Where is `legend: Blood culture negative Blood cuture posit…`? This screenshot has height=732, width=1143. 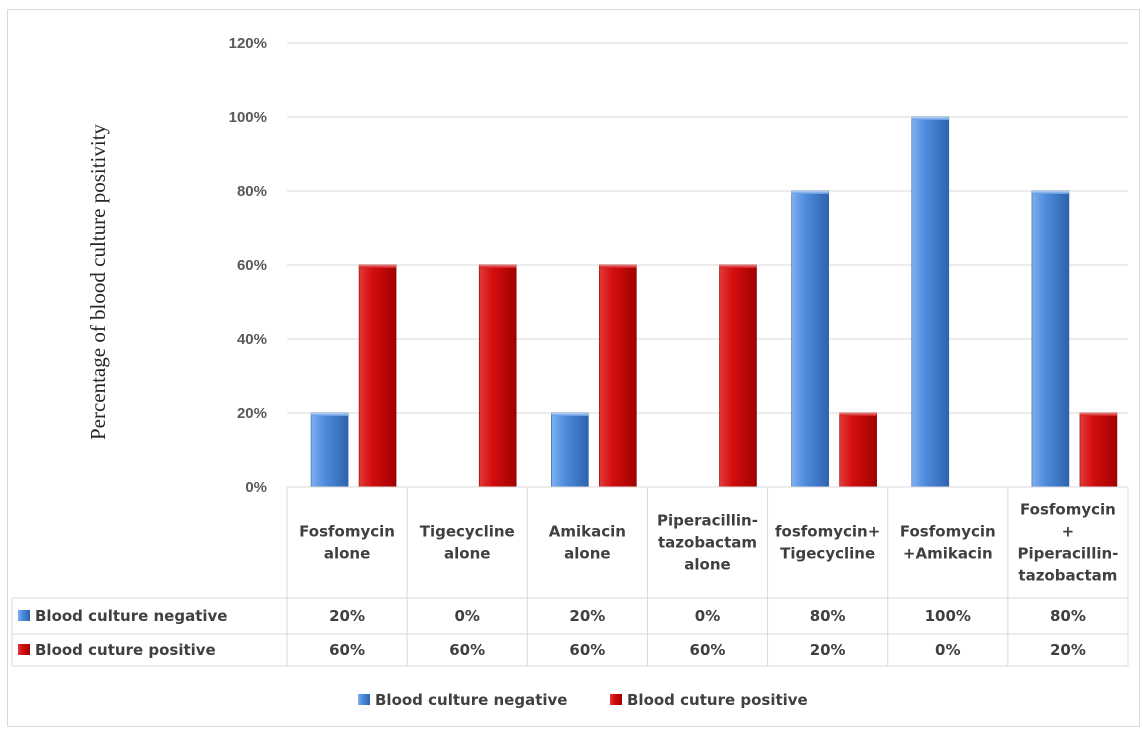 legend: Blood culture negative Blood cuture posit… is located at coordinates (583, 700).